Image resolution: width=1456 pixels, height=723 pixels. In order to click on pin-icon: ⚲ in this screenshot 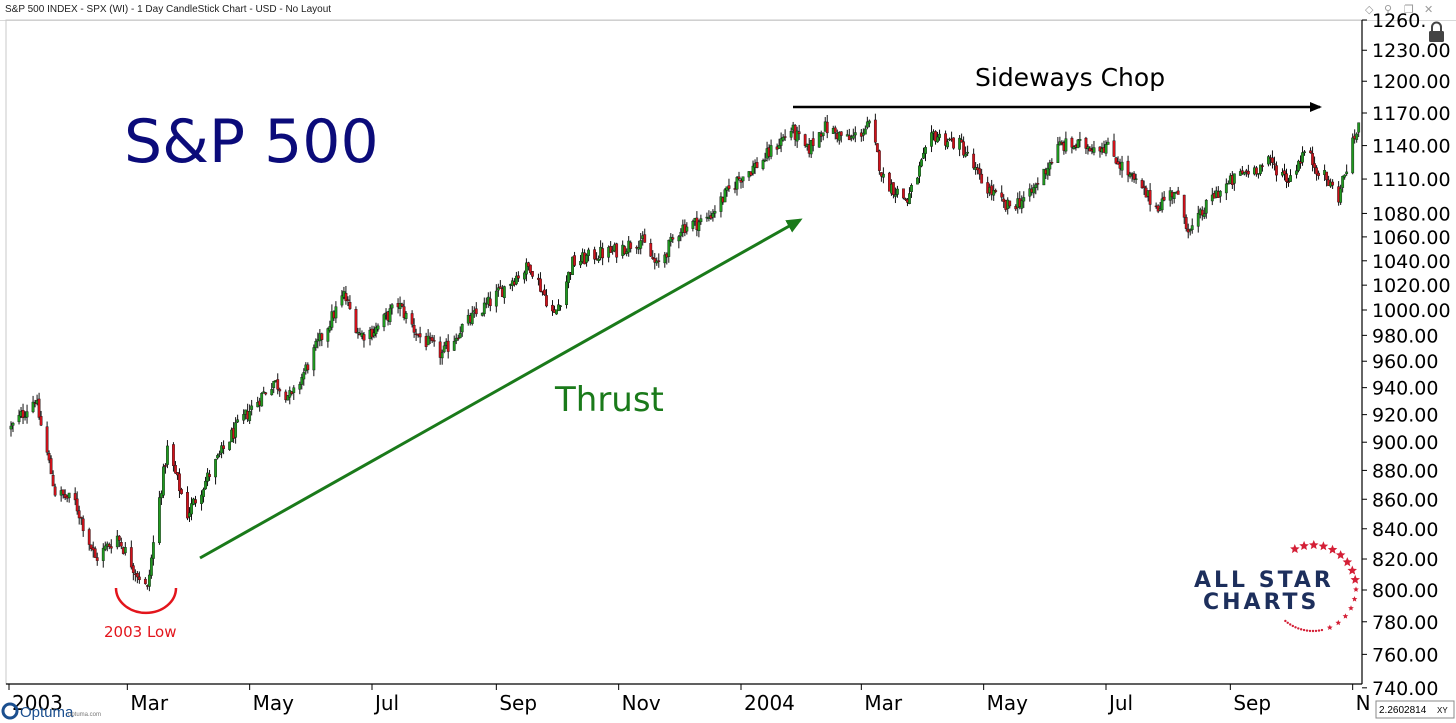, I will do `click(1388, 9)`.